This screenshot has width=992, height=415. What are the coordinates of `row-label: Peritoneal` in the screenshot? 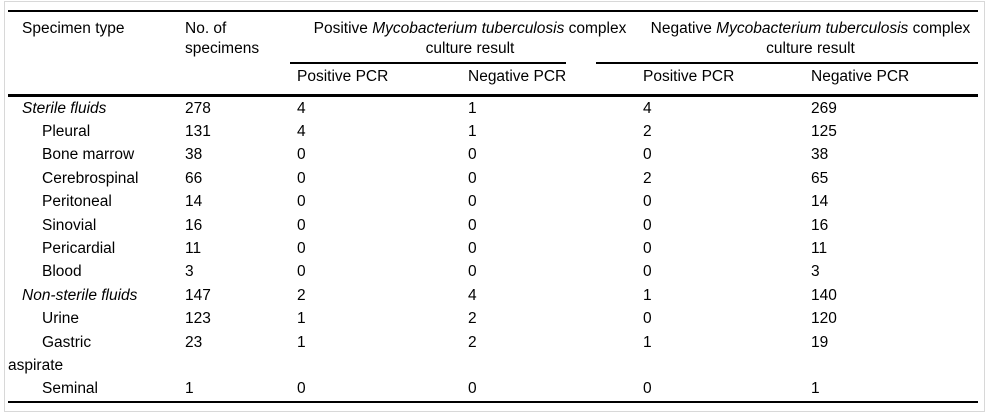 It's located at (77, 202).